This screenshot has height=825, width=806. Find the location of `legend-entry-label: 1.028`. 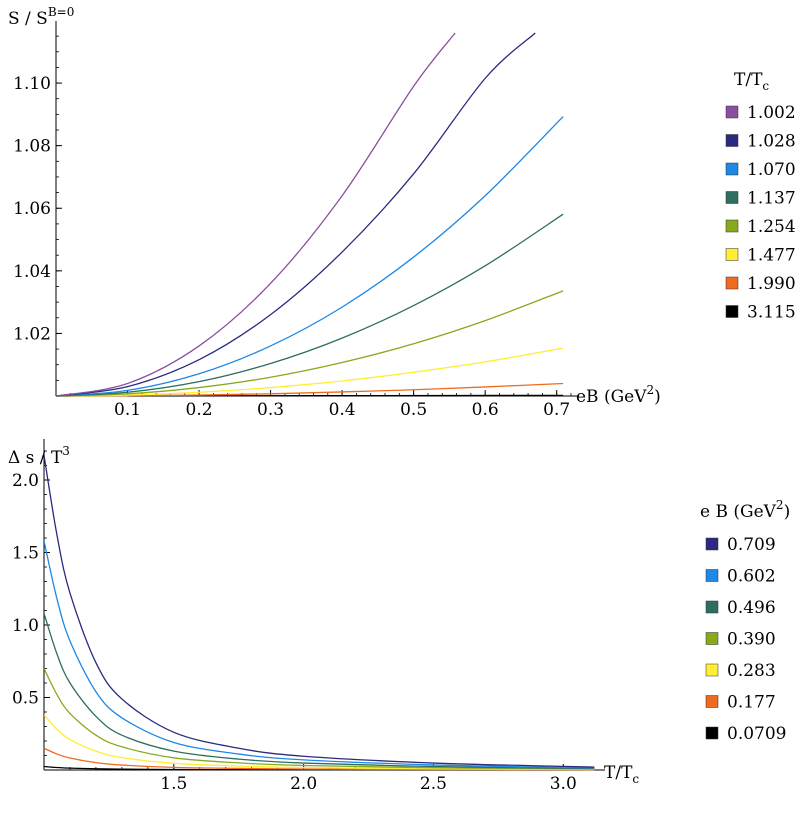

legend-entry-label: 1.028 is located at coordinates (771, 142).